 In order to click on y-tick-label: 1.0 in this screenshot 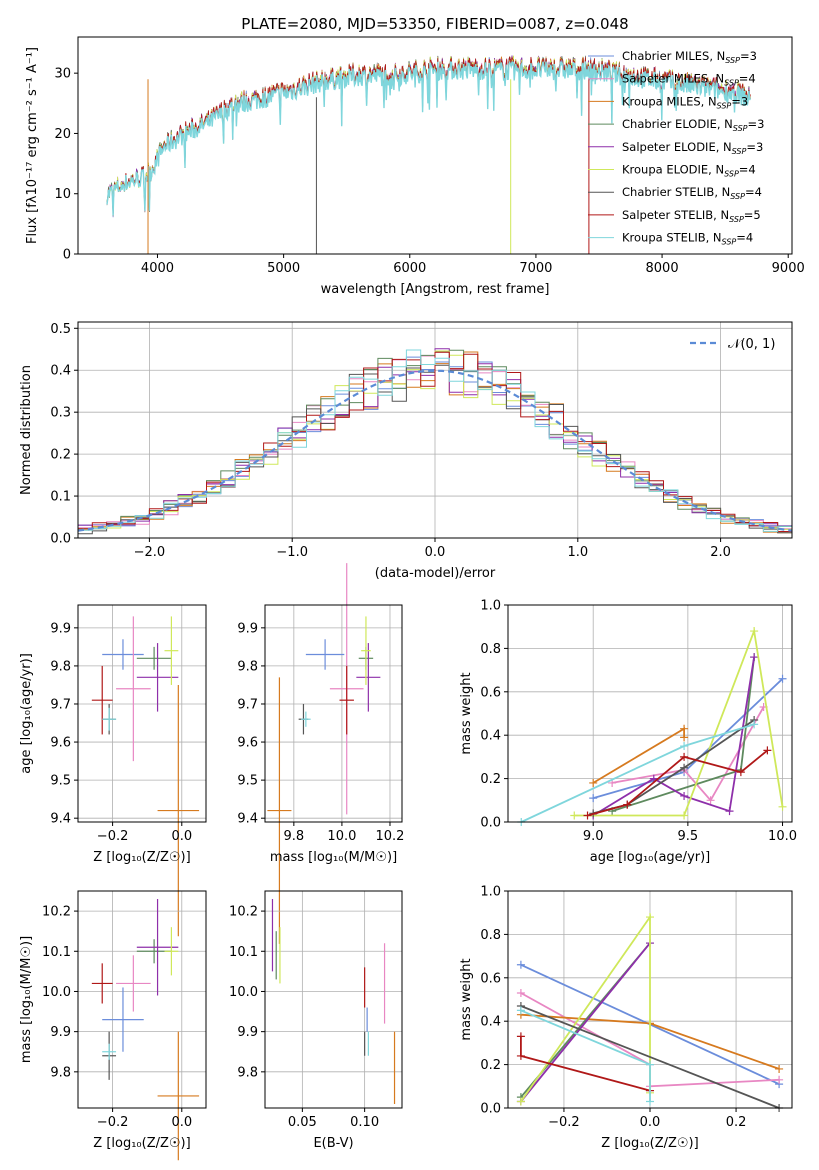, I will do `click(490, 892)`.